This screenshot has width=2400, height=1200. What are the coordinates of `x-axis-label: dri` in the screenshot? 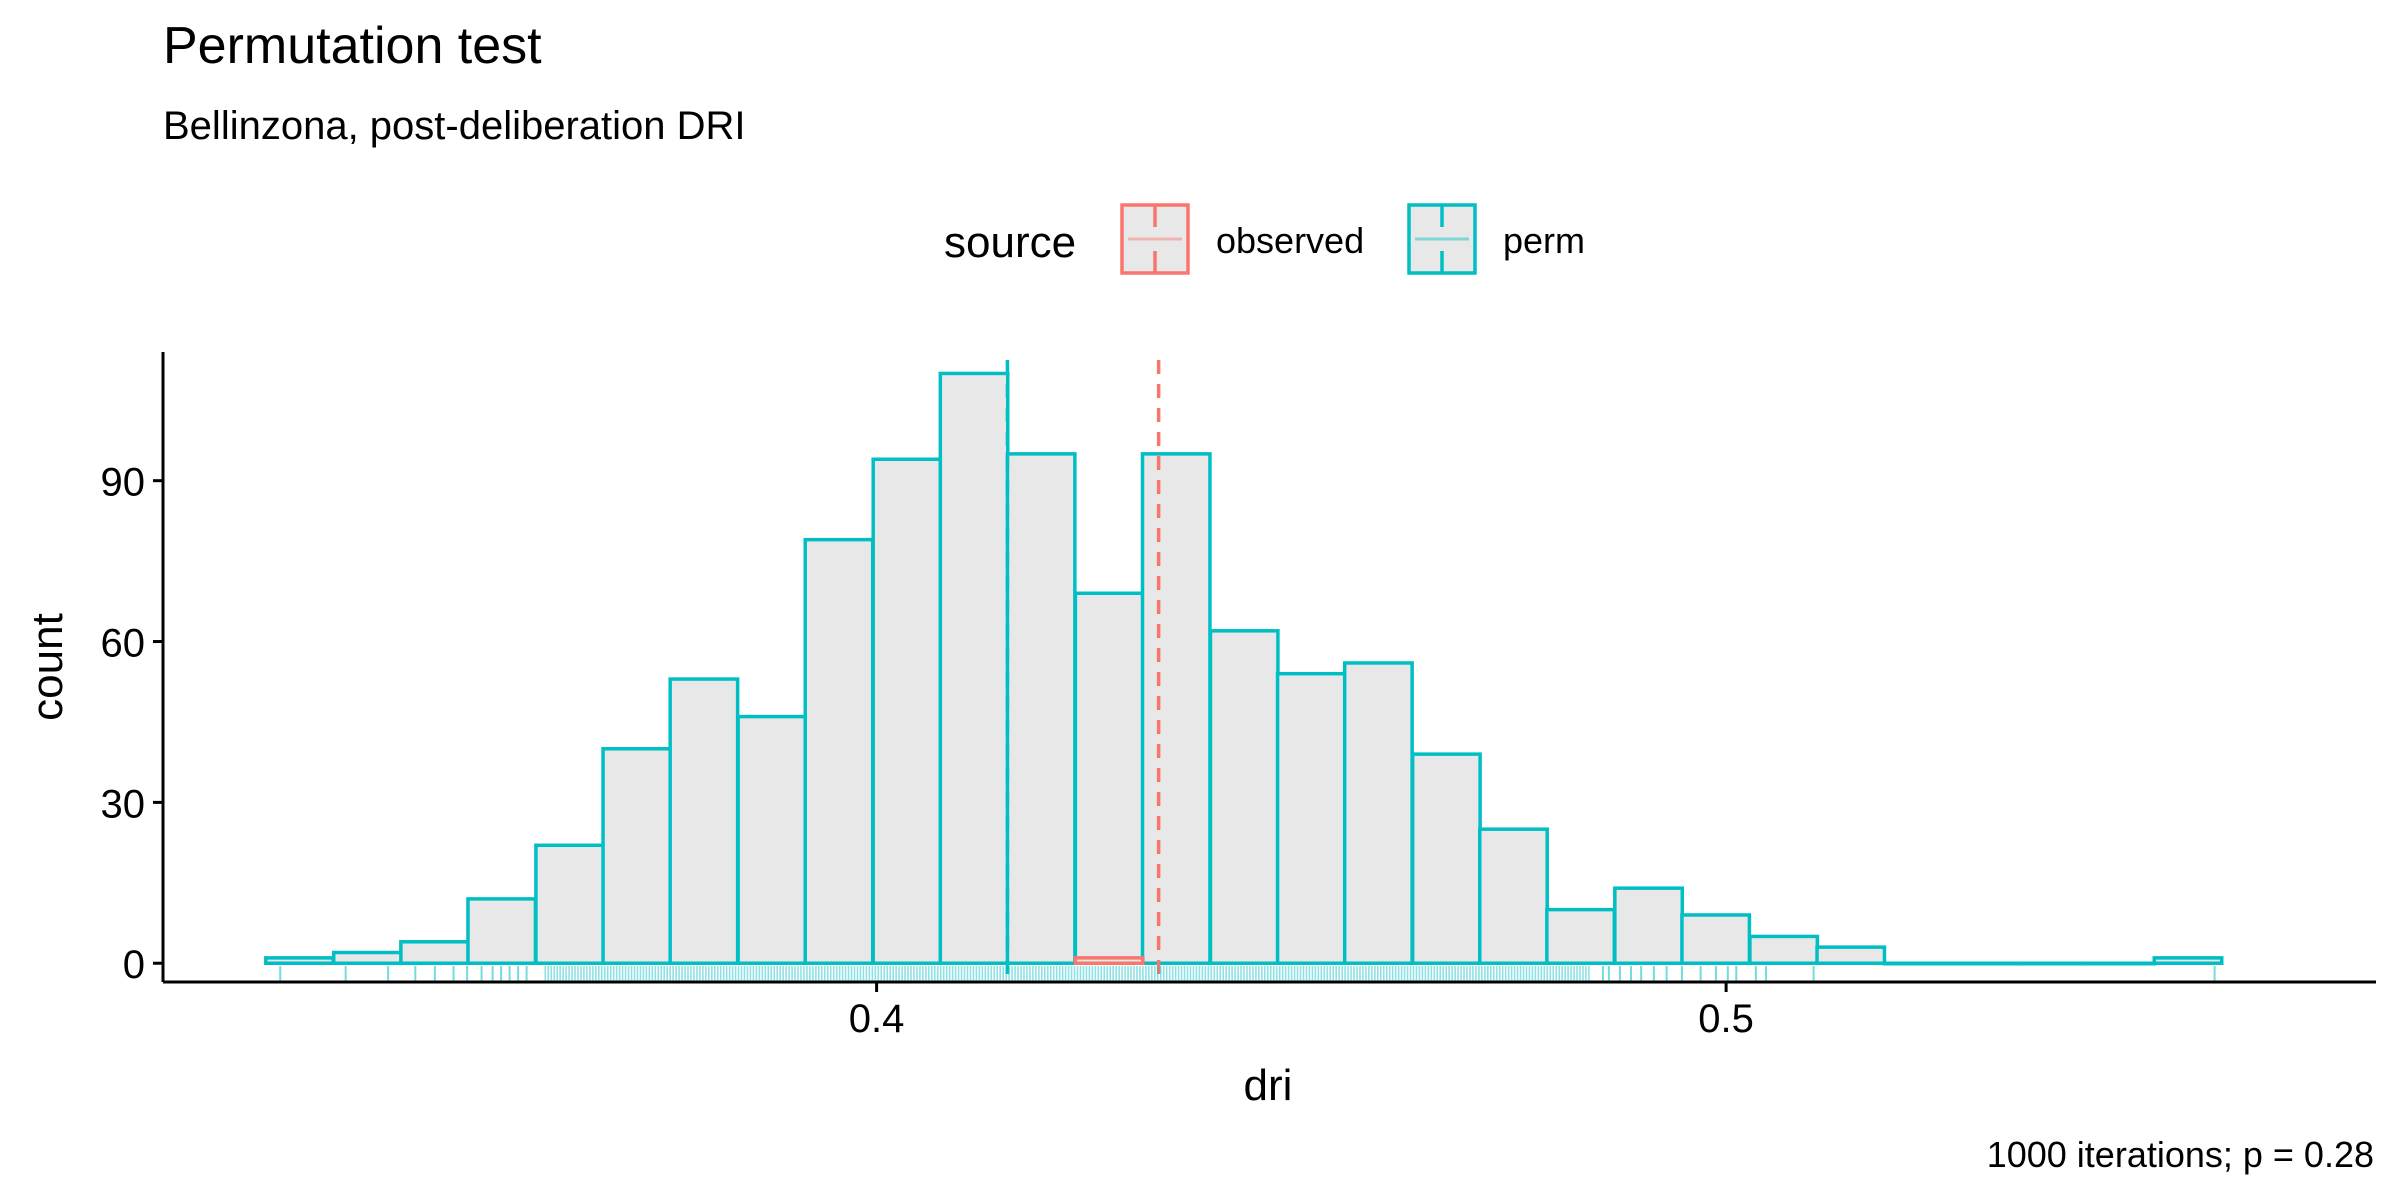 It's located at (1268, 1085).